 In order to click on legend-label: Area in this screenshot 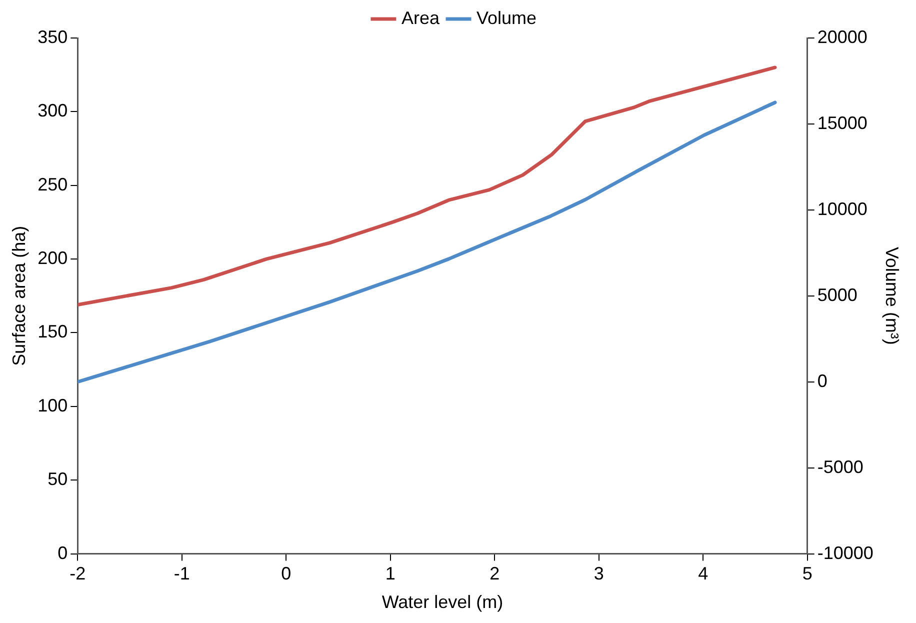, I will do `click(420, 18)`.